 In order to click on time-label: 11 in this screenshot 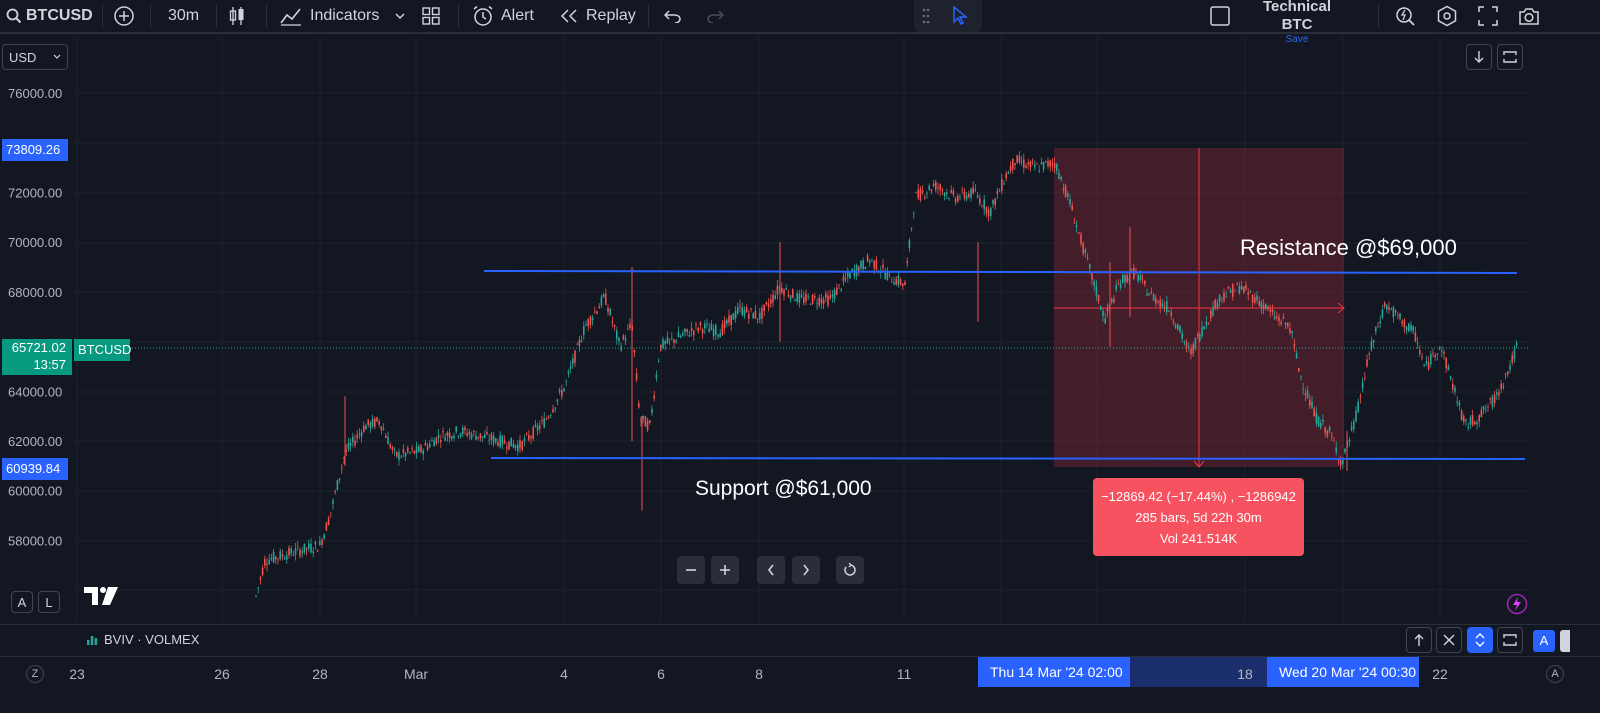, I will do `click(904, 674)`.